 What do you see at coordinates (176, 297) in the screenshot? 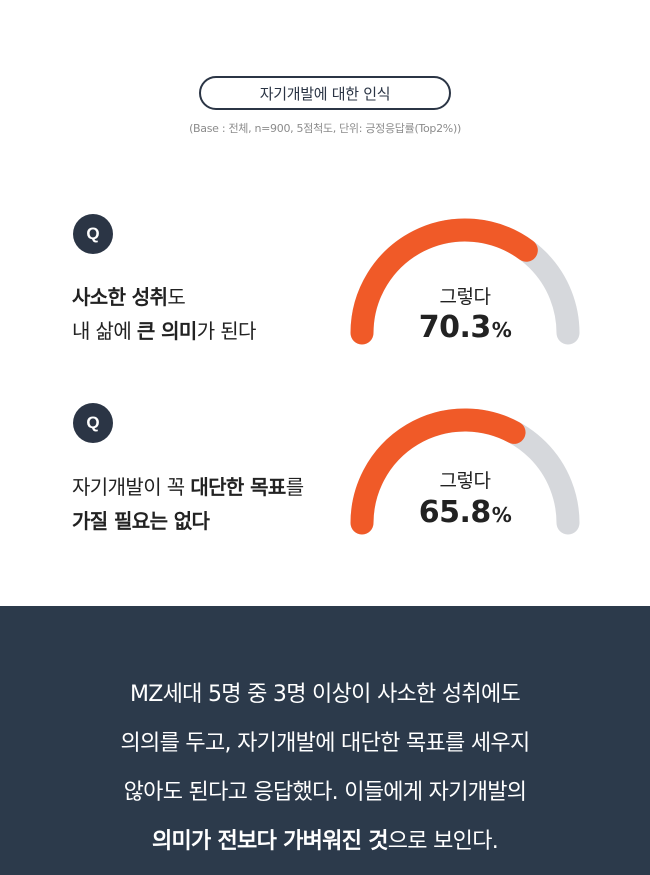
I see `text-run: 도` at bounding box center [176, 297].